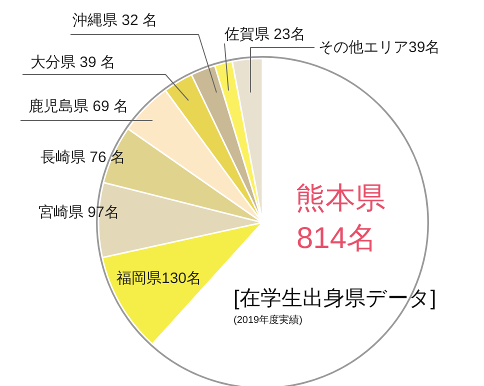 The height and width of the screenshot is (386, 484). What do you see at coordinates (379, 47) in the screenshot?
I see `slice-label: その他エリア39名` at bounding box center [379, 47].